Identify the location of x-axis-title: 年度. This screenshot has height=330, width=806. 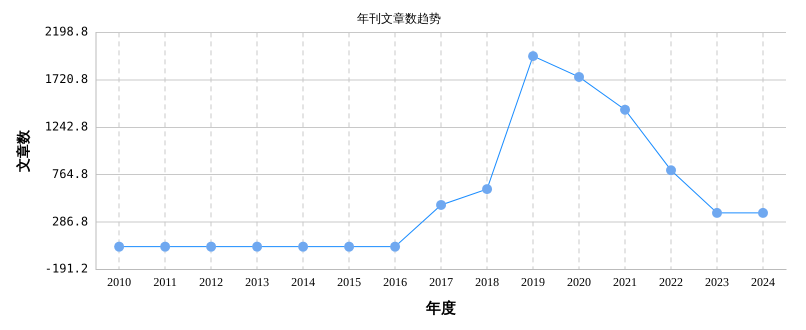
(440, 307).